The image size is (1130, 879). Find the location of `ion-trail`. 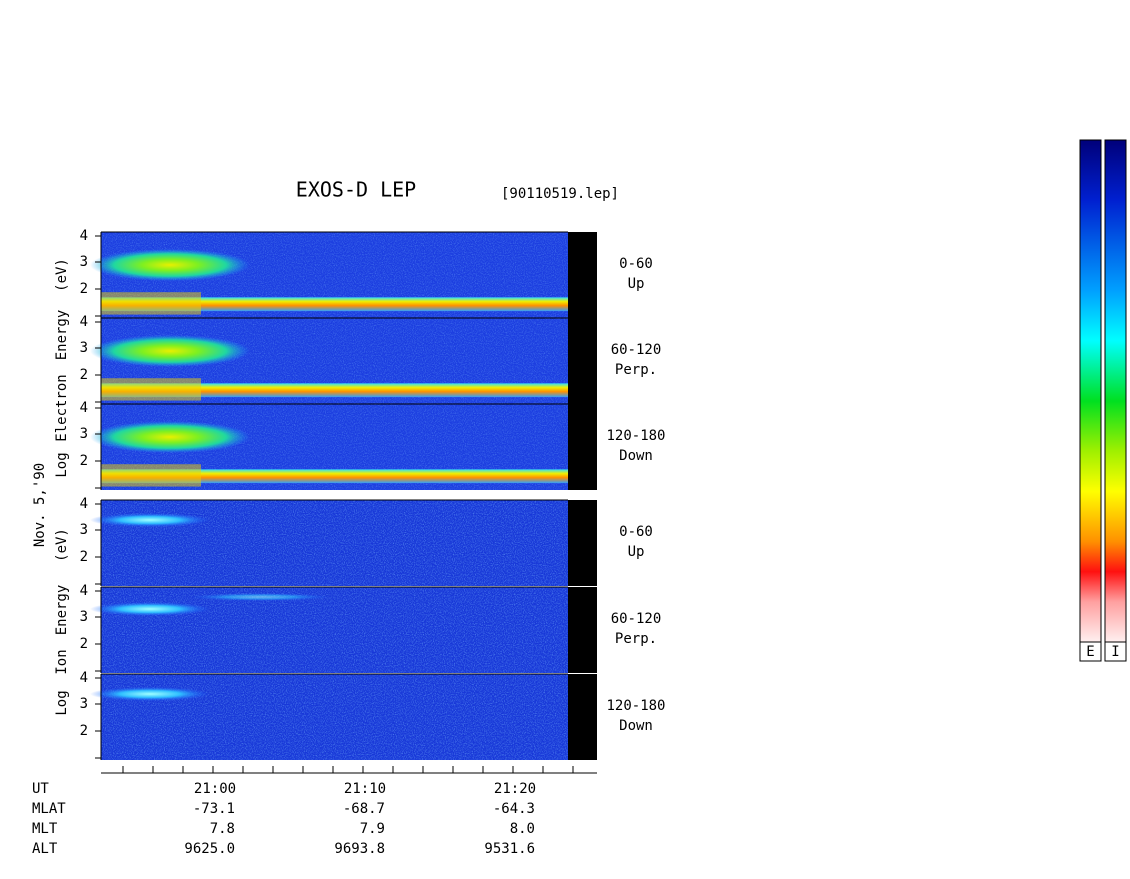

ion-trail is located at coordinates (260, 597).